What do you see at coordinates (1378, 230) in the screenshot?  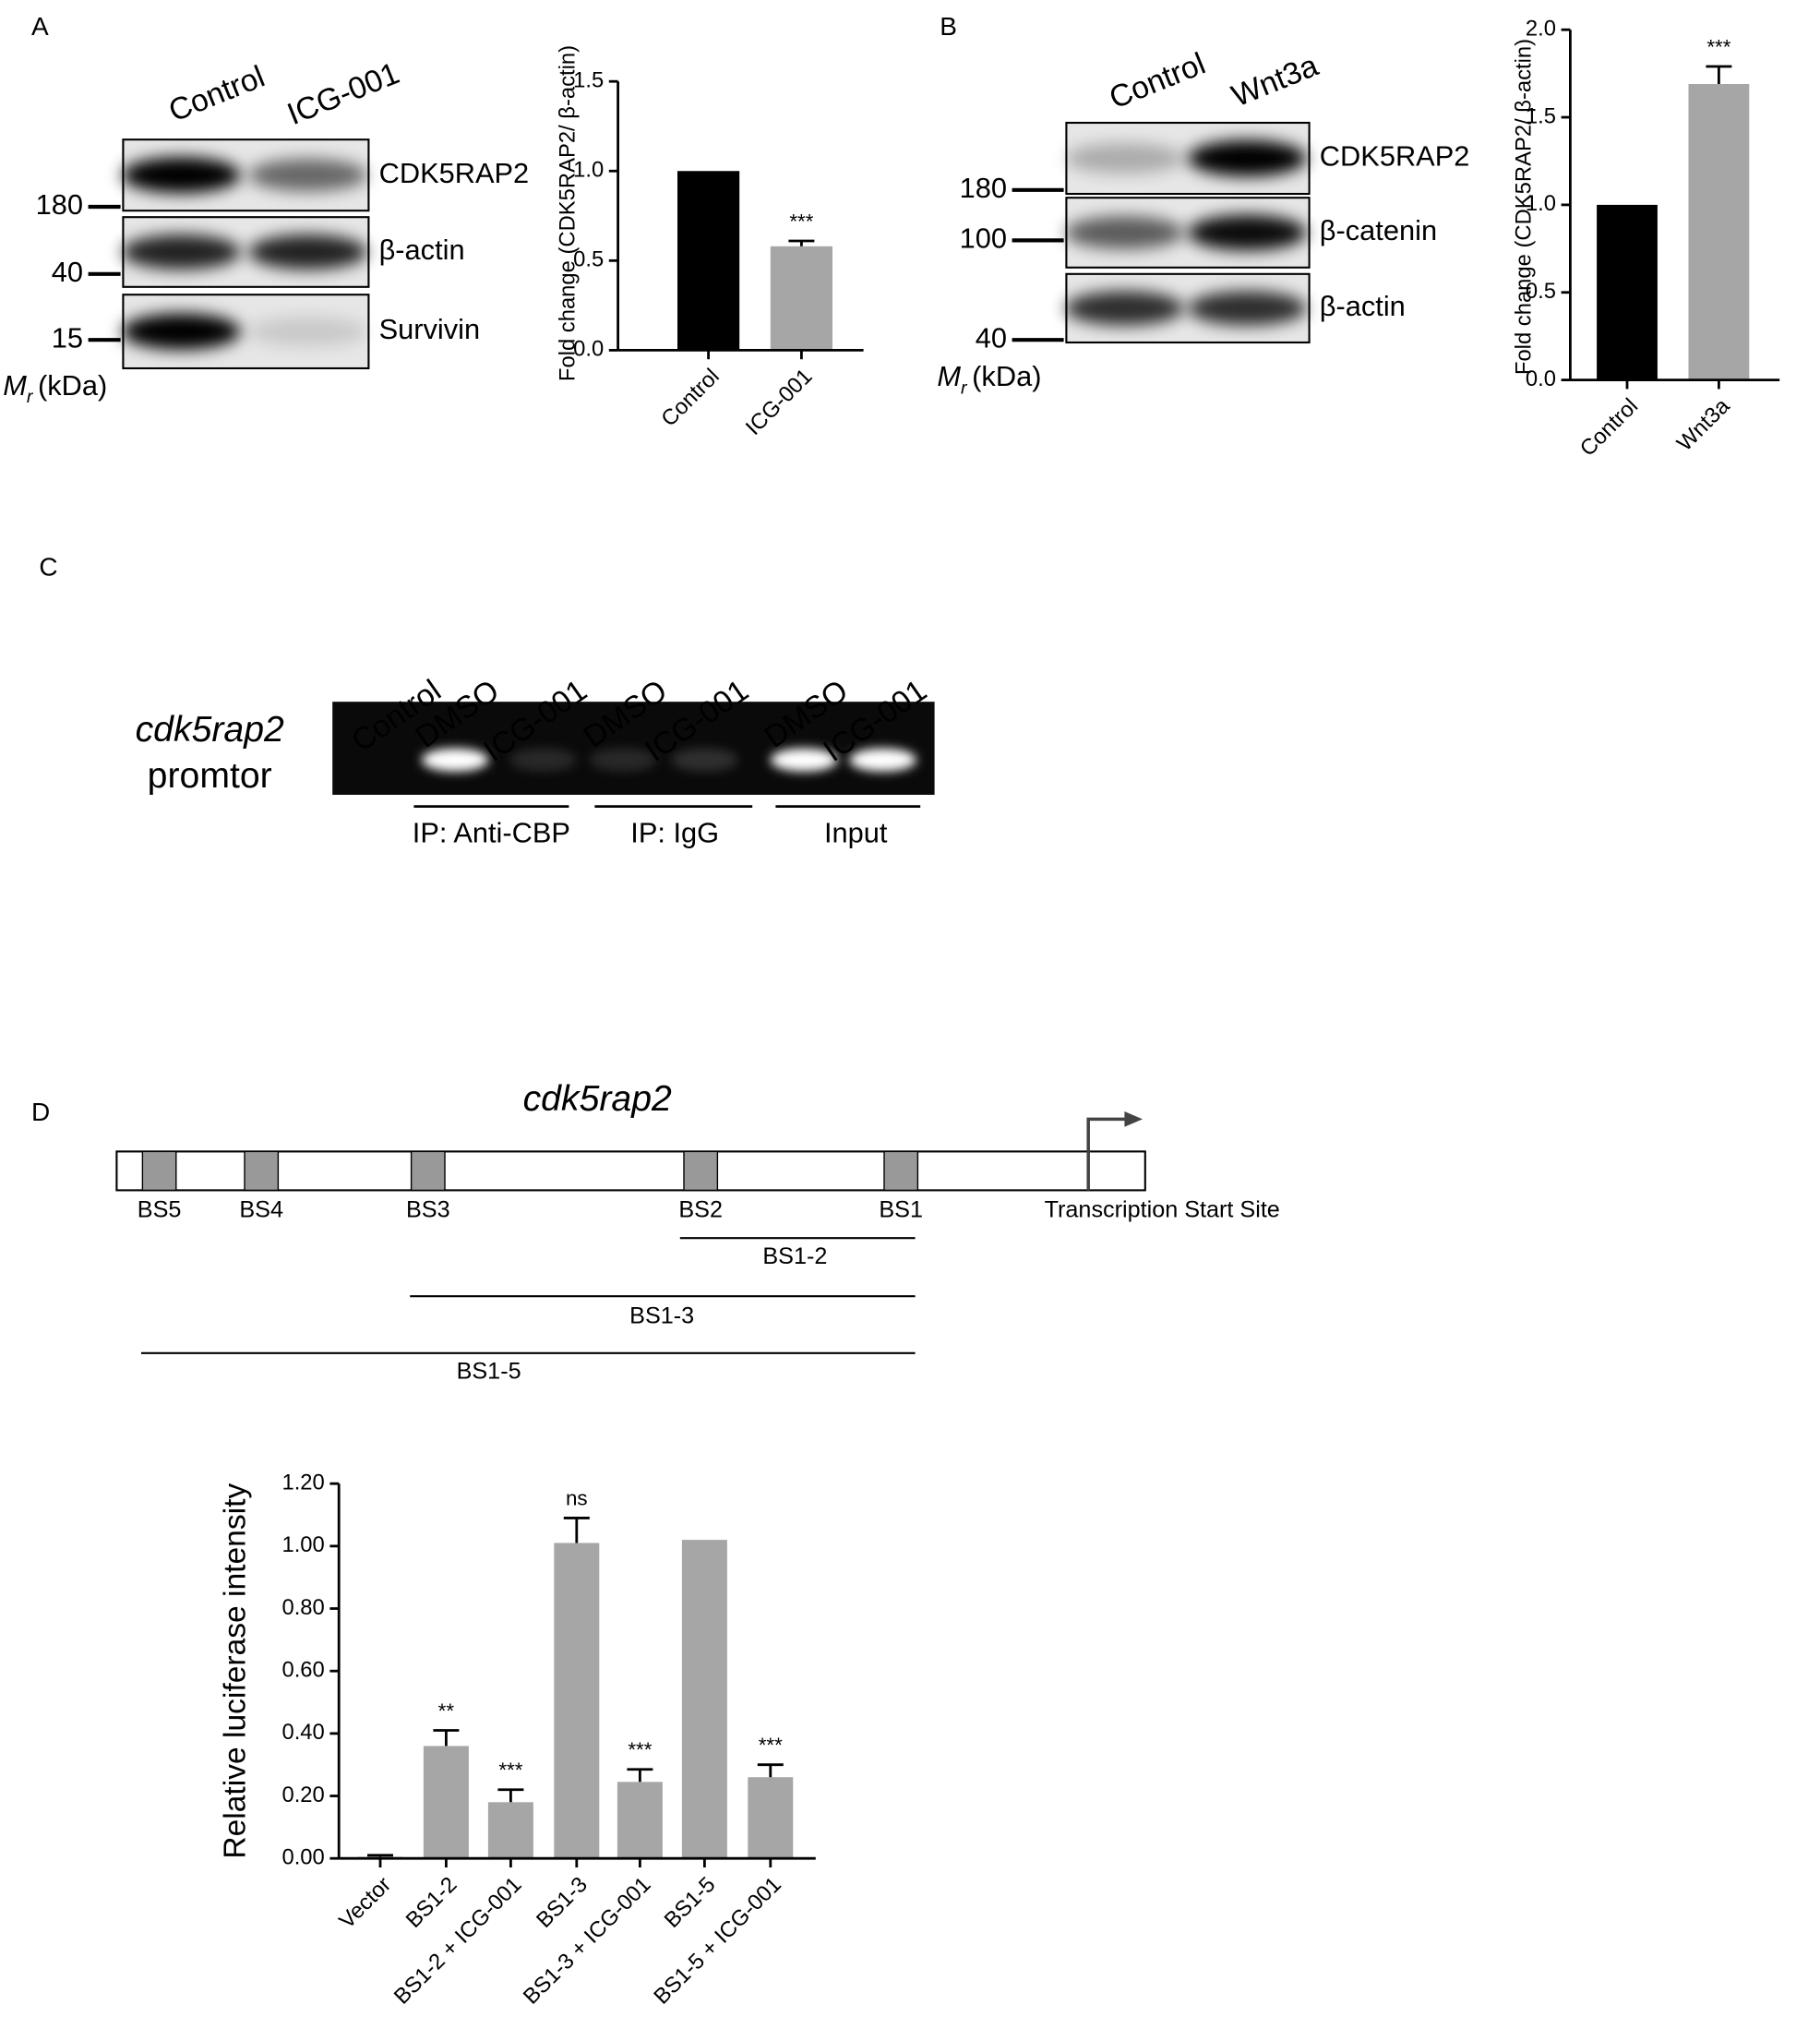 I see `protein-label: β-catenin` at bounding box center [1378, 230].